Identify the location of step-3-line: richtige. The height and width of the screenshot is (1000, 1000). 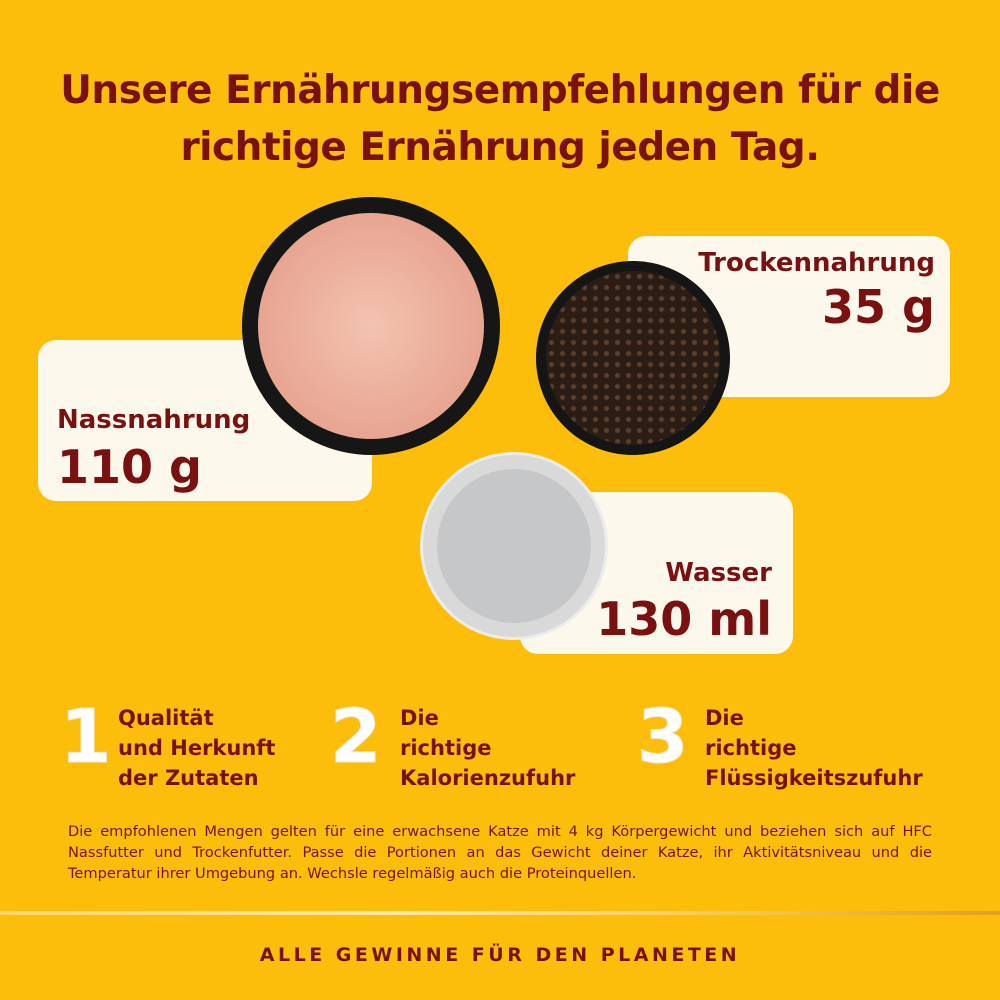
(751, 748).